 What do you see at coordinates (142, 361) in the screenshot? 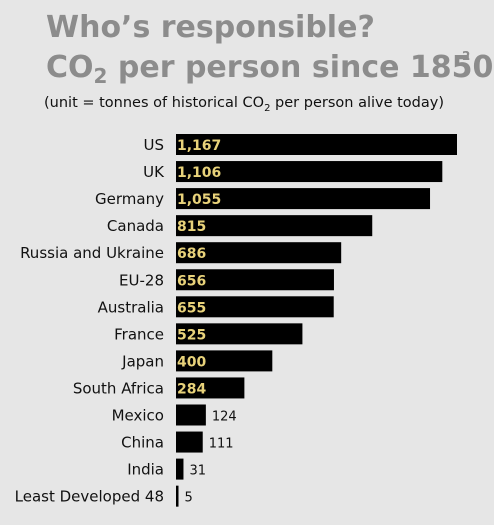
I see `category-label-japan: Japan` at bounding box center [142, 361].